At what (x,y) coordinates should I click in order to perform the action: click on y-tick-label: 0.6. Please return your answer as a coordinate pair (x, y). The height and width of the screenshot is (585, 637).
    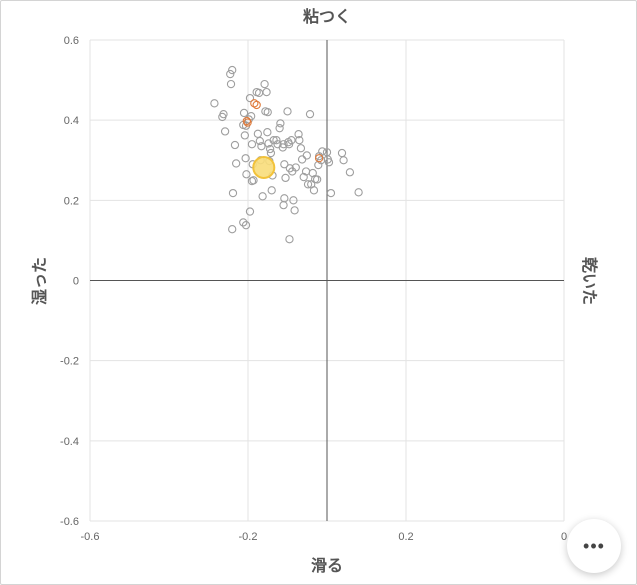
    Looking at the image, I should click on (71, 41).